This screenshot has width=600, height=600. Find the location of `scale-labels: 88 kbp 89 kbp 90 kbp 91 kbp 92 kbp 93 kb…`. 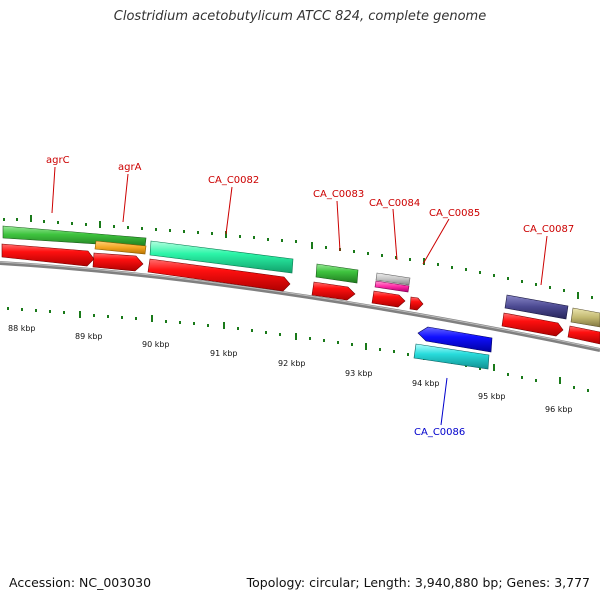

scale-labels: 88 kbp 89 kbp 90 kbp 91 kbp 92 kbp 93 kb… is located at coordinates (290, 369).